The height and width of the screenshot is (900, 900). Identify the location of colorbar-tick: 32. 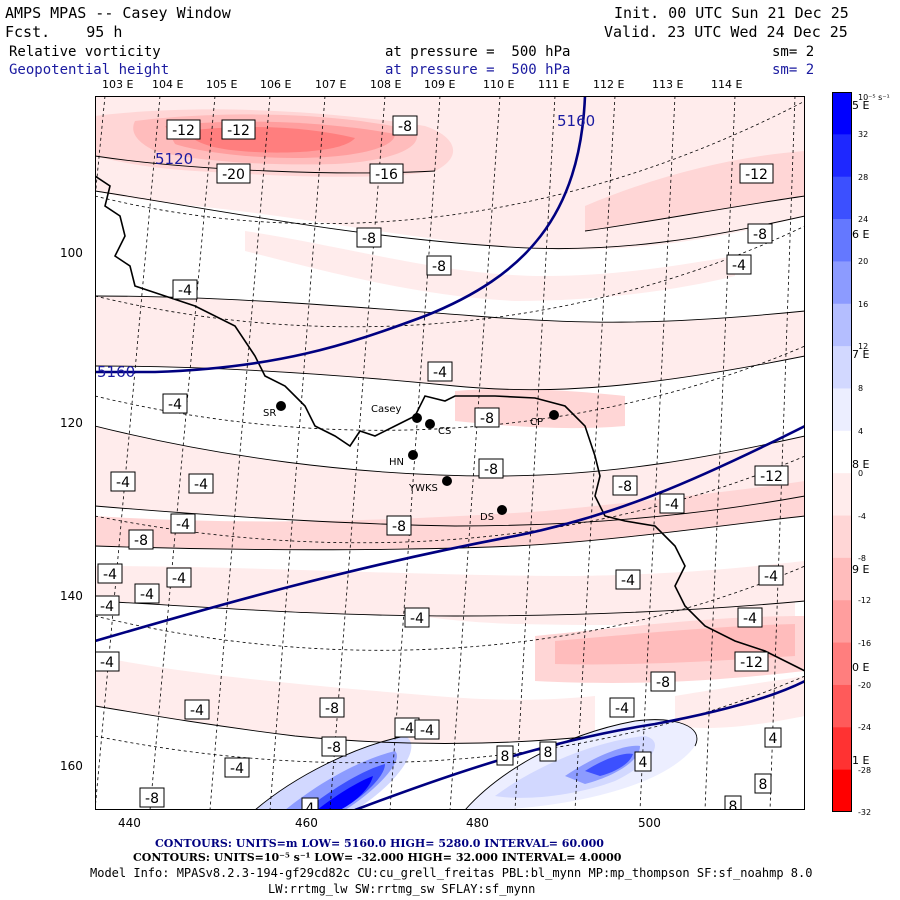
(863, 135).